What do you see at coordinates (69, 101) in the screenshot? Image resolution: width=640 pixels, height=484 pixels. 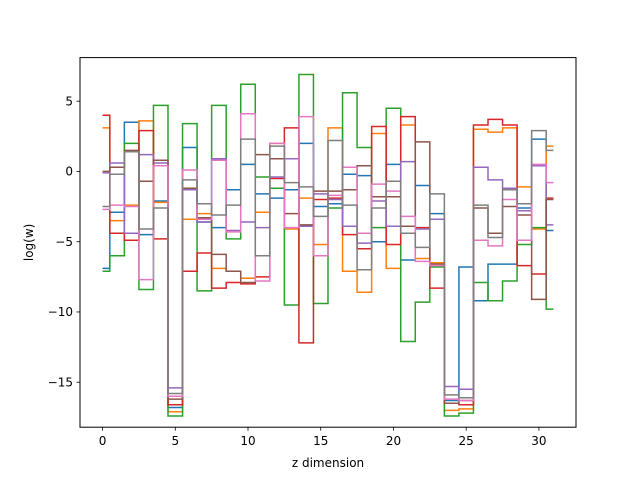 I see `y-tick-label: 5` at bounding box center [69, 101].